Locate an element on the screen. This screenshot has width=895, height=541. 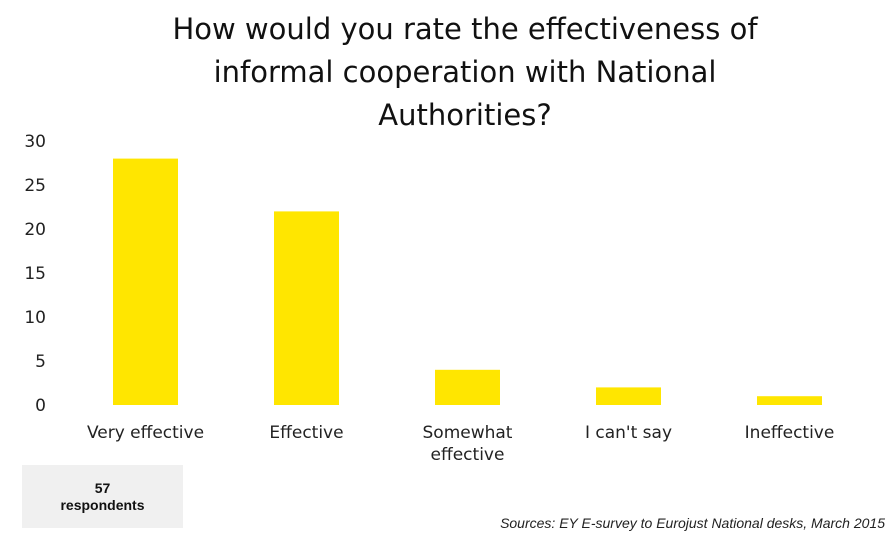
x-tick-label-line: Very effective is located at coordinates (145, 433).